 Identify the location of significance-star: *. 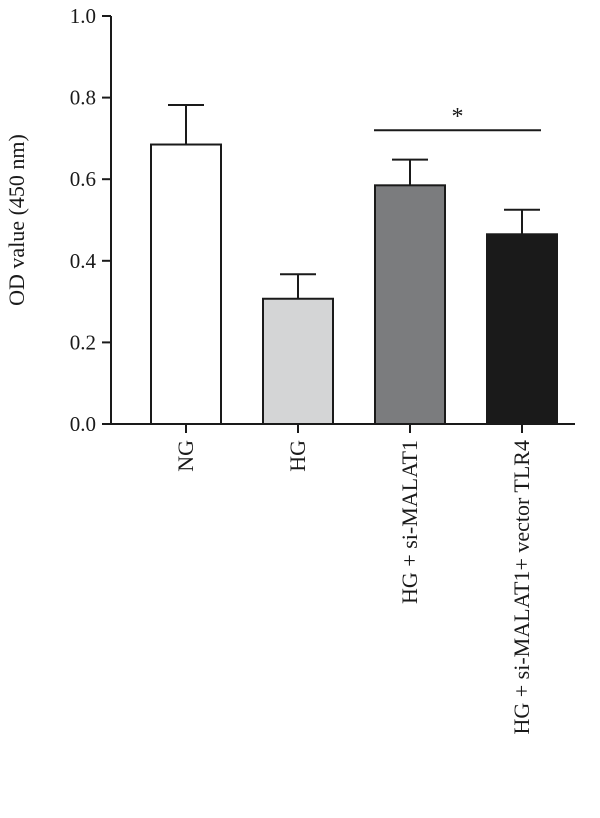
(458, 117).